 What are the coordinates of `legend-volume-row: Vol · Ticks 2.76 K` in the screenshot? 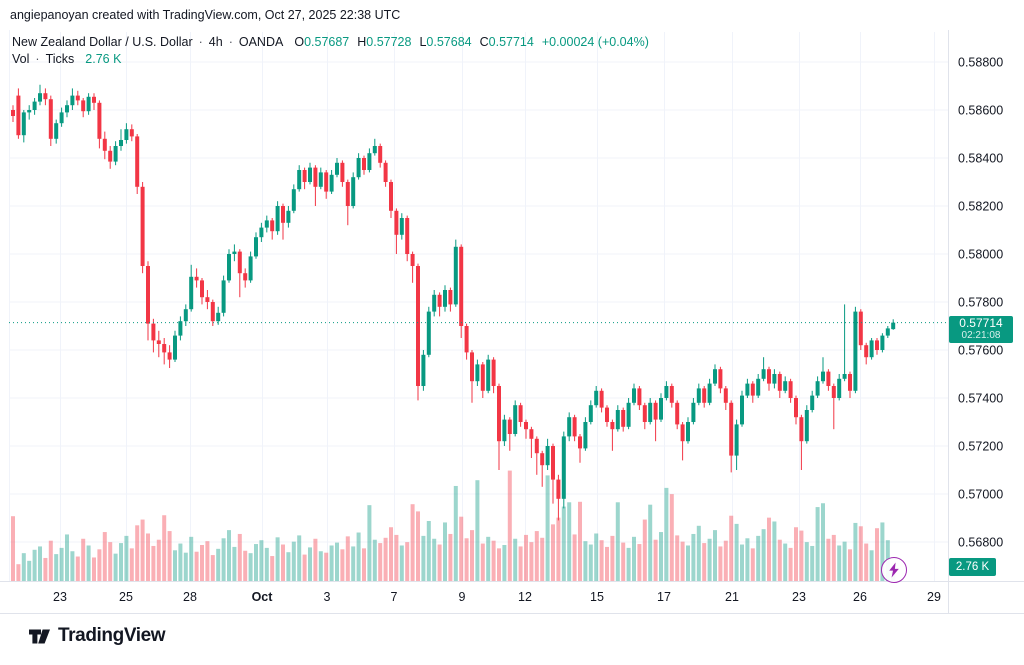 It's located at (330, 59).